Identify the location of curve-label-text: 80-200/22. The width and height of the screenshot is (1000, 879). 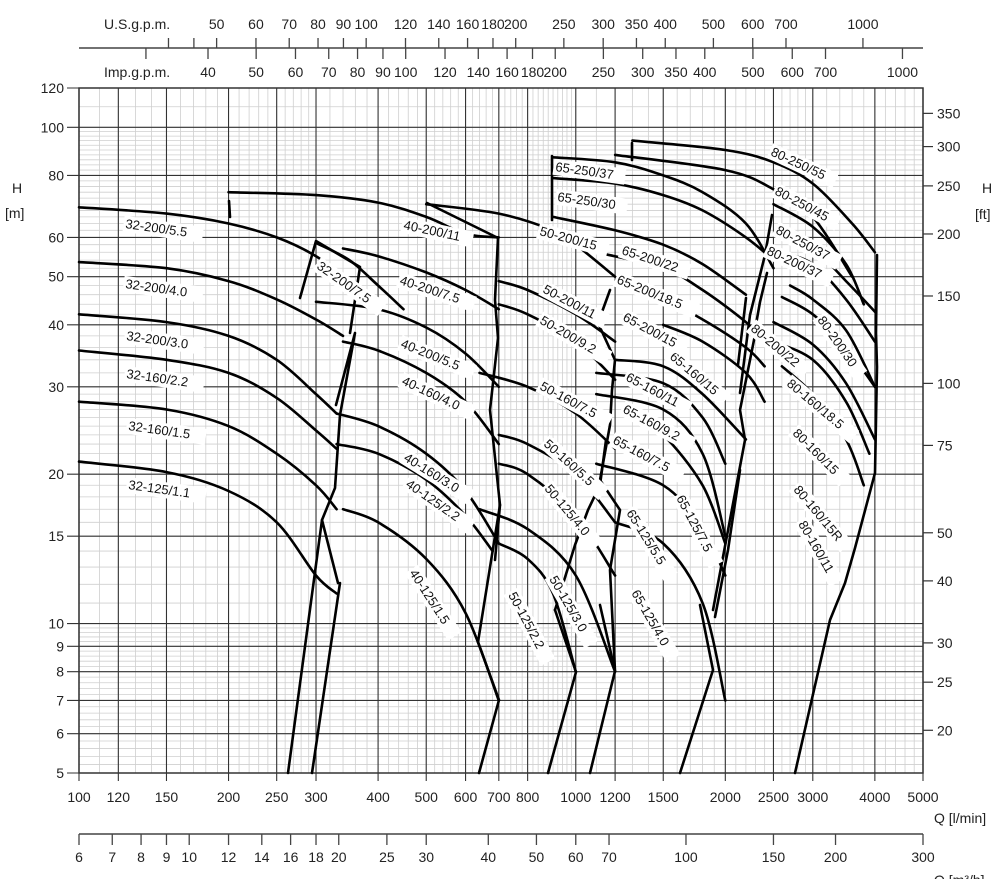
(775, 345).